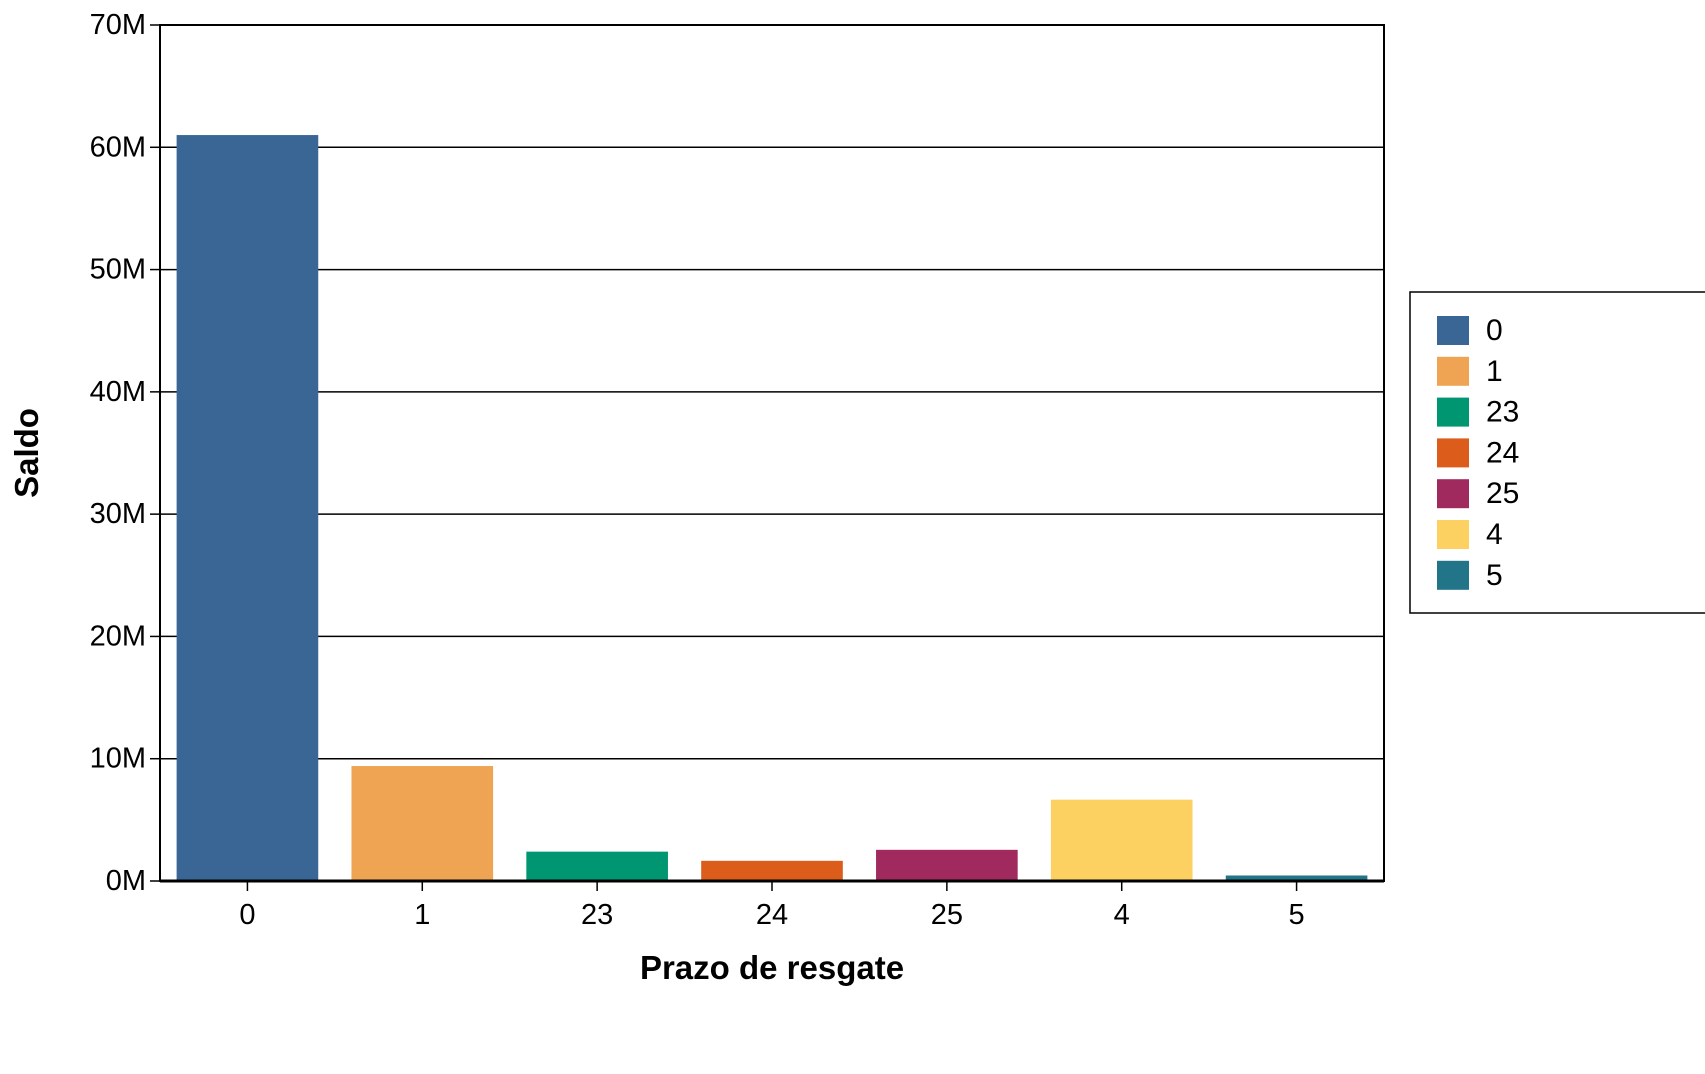 The width and height of the screenshot is (1705, 1074). Describe the element at coordinates (1502, 493) in the screenshot. I see `legend-label: 25` at that location.